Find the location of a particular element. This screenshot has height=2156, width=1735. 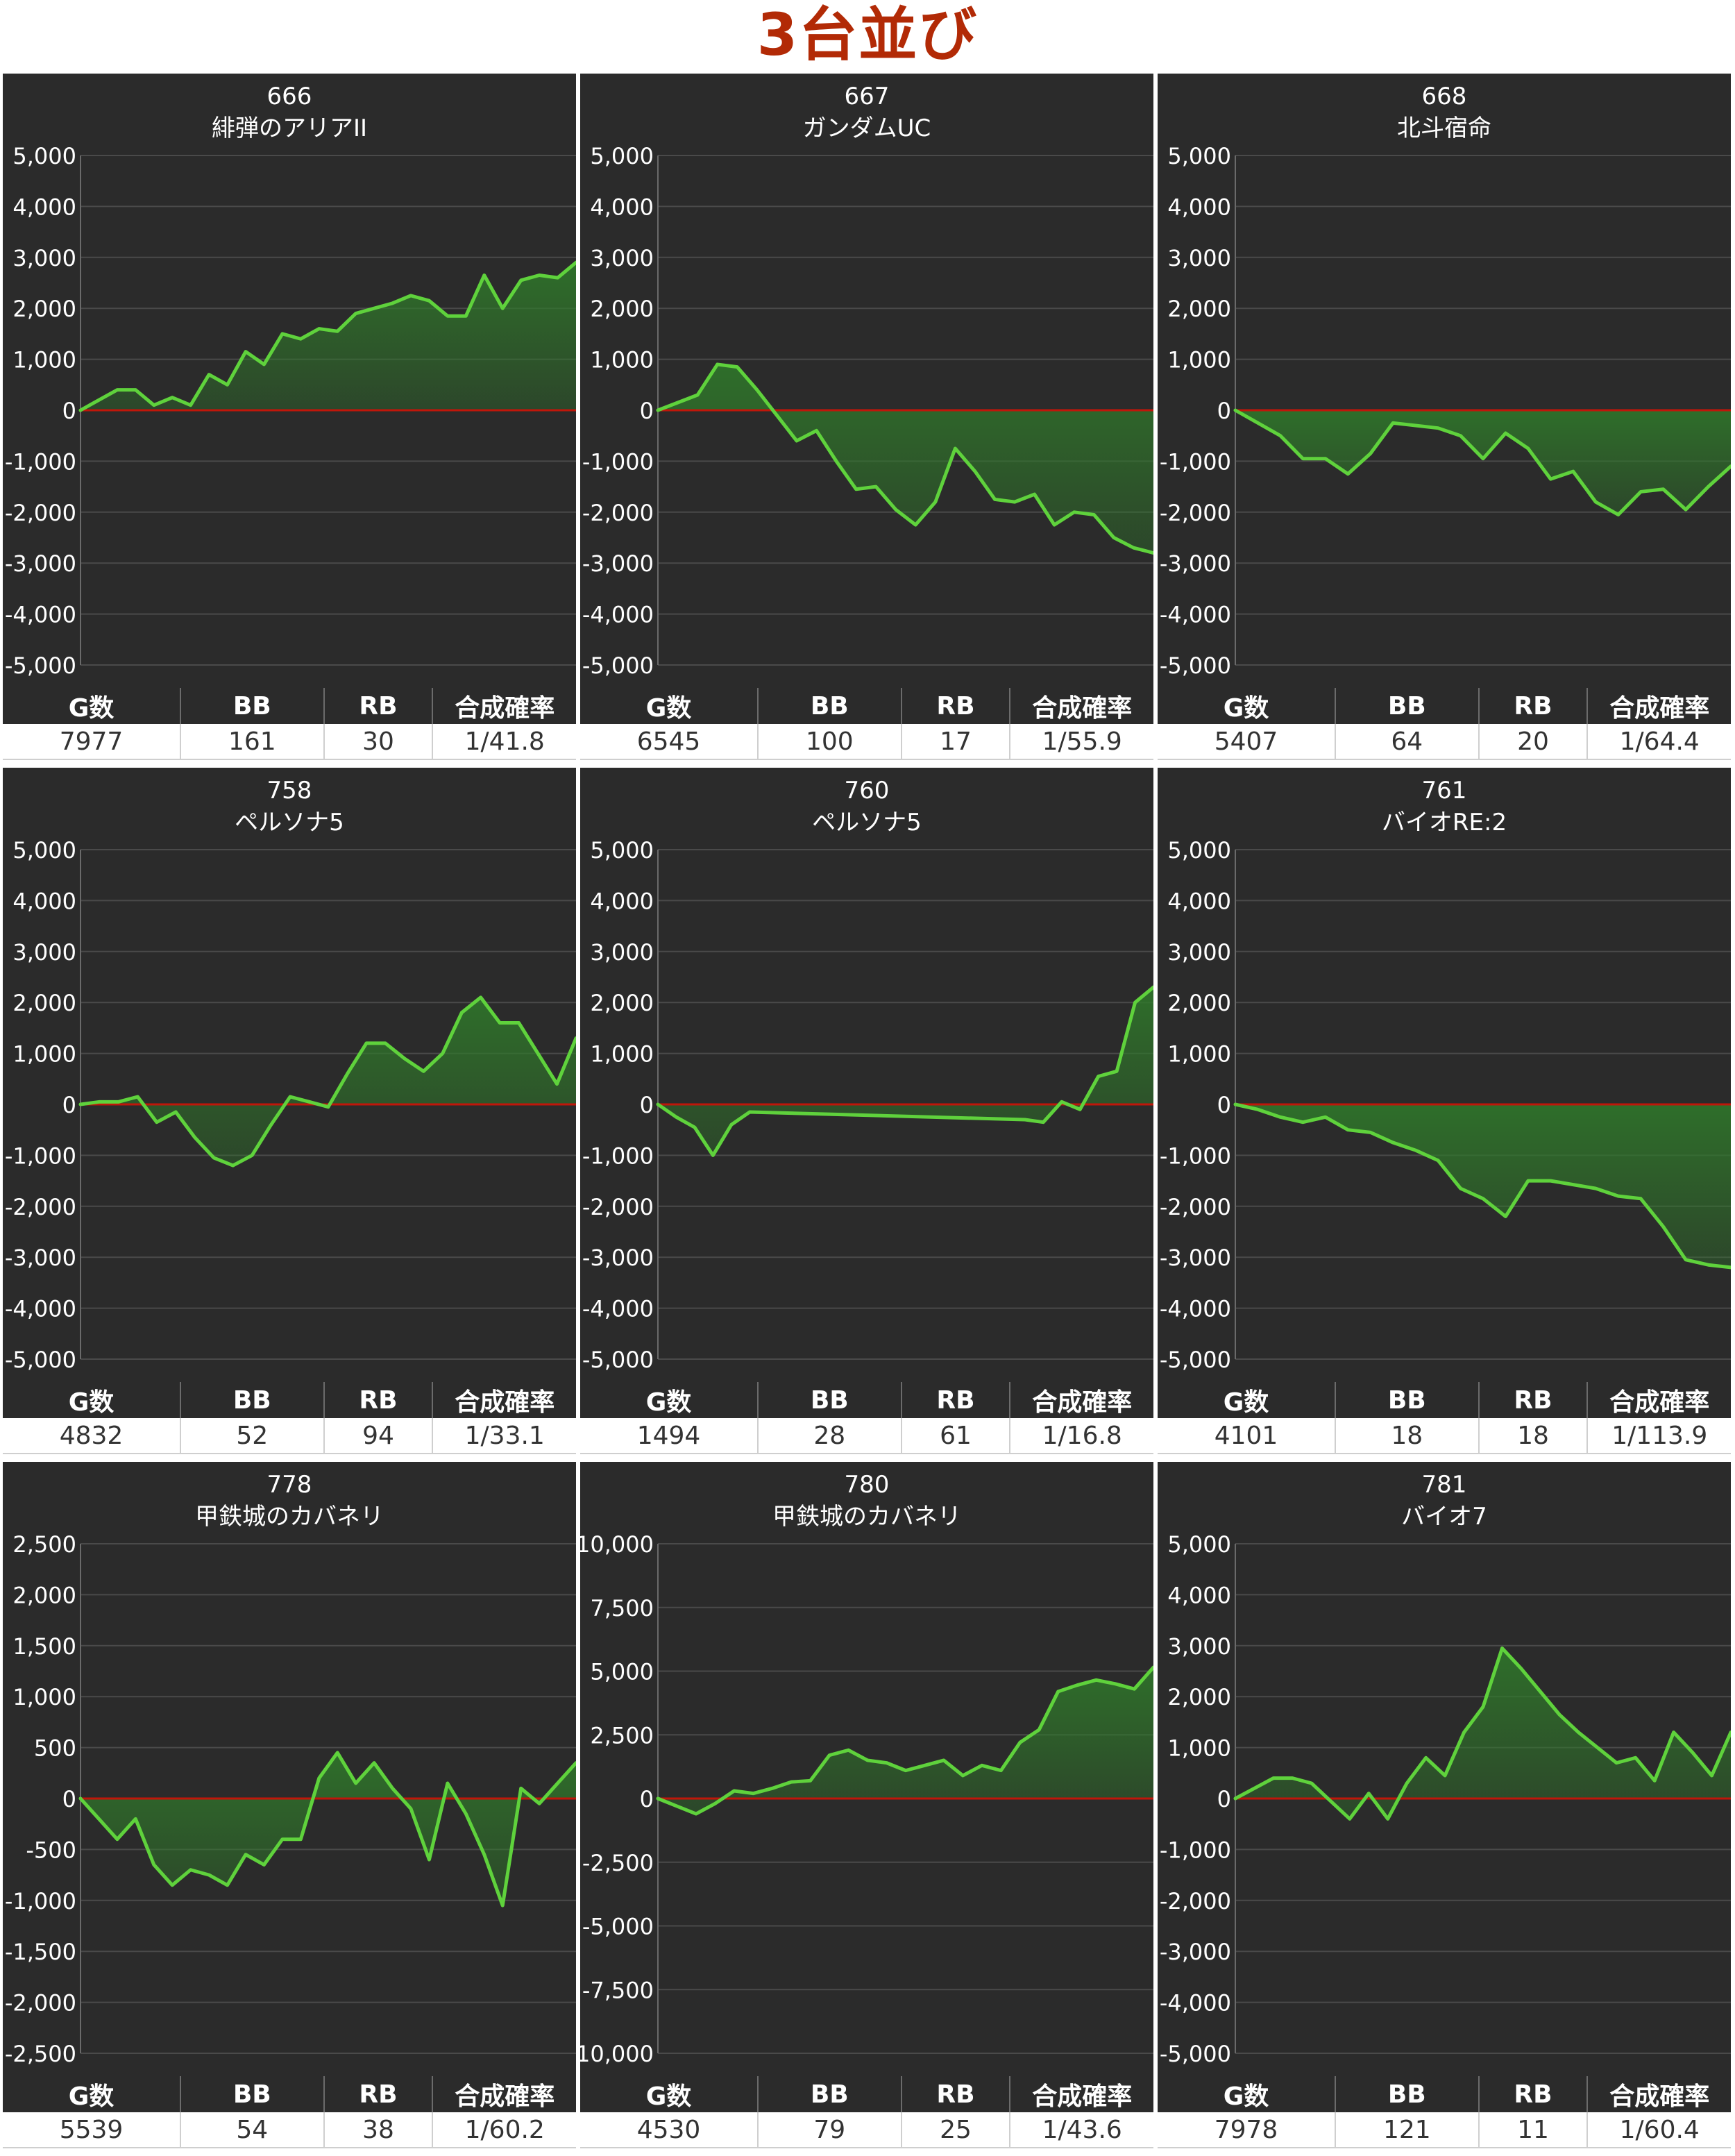

combined-rate: 1/113.9 is located at coordinates (1659, 1436).